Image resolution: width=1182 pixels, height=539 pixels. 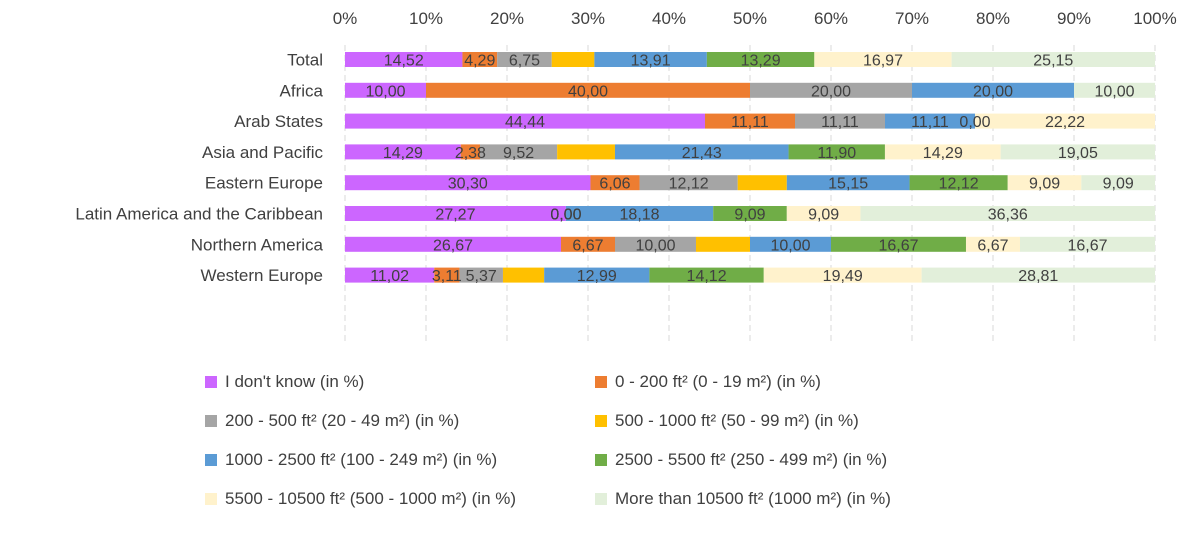 I want to click on x-tick-label: 60%, so click(x=831, y=18).